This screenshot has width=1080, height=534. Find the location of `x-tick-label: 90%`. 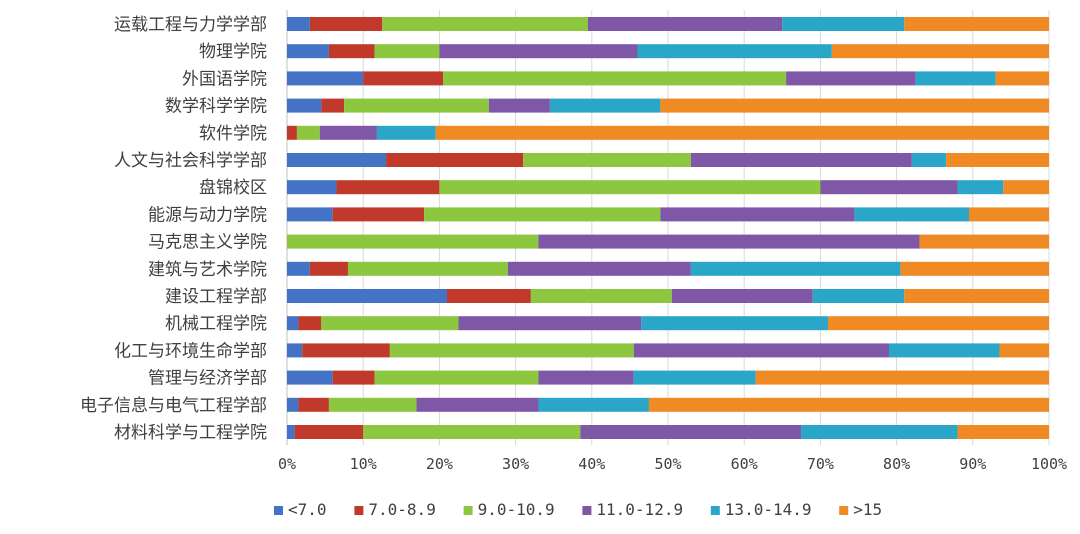

x-tick-label: 90% is located at coordinates (972, 464).